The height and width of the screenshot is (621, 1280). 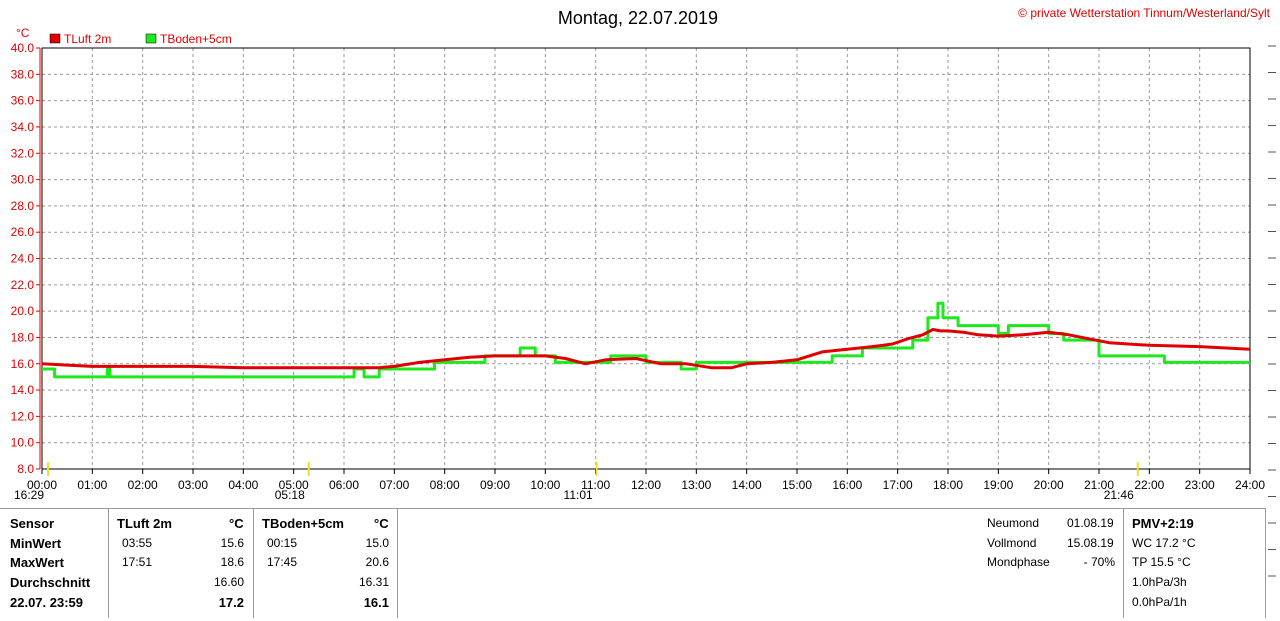 I want to click on y-tick-label: 34.0, so click(x=23, y=127).